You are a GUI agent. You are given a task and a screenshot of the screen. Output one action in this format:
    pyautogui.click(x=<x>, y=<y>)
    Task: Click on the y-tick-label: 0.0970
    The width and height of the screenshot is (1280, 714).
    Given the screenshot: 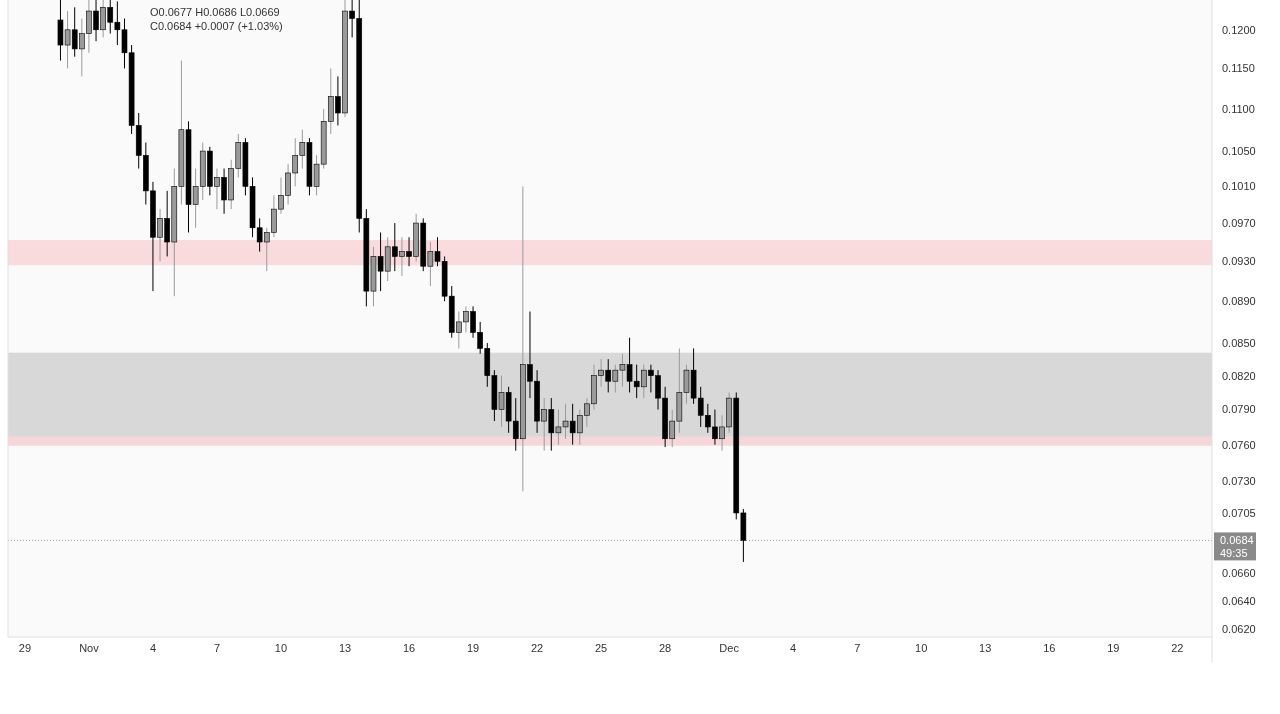 What is the action you would take?
    pyautogui.click(x=1239, y=222)
    